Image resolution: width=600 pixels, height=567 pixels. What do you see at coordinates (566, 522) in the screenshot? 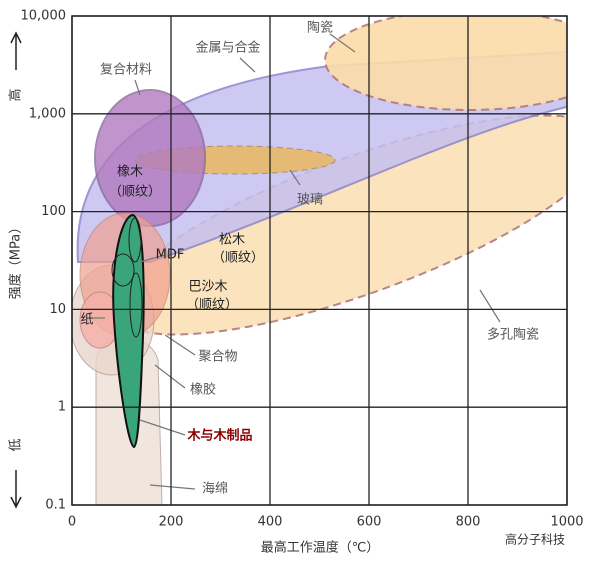
I see `x-tick-label: 1000` at bounding box center [566, 522].